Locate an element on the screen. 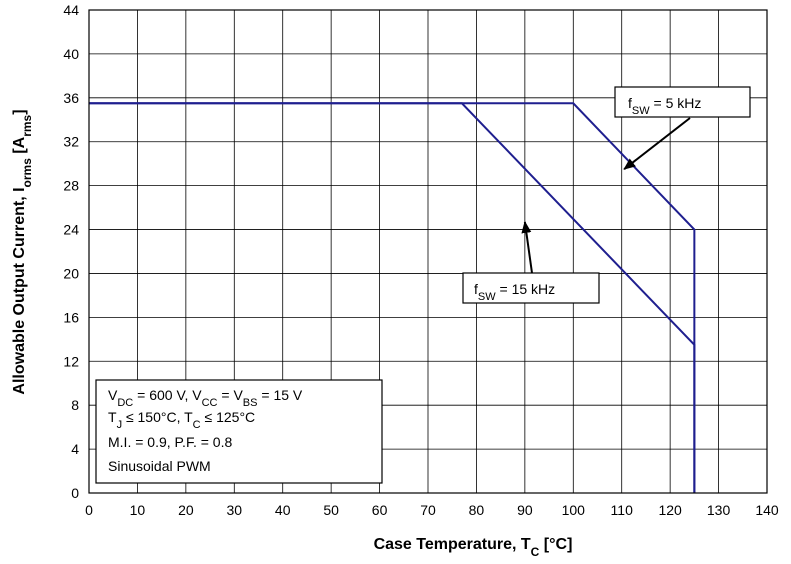 This screenshot has width=791, height=564. x-tick-label: 50 is located at coordinates (331, 510).